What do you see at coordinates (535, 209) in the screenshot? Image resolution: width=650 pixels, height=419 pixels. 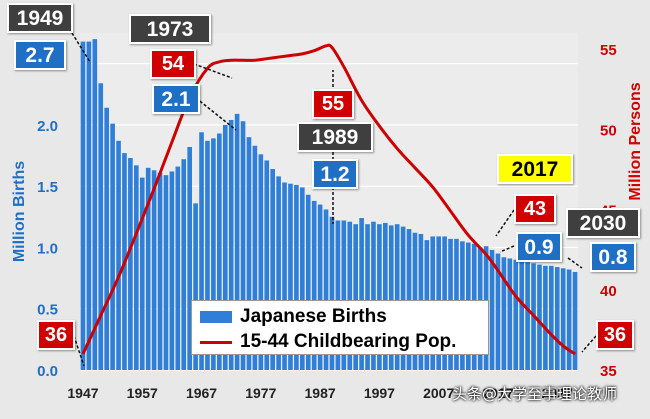 I see `callout-pop-2017: 43` at bounding box center [535, 209].